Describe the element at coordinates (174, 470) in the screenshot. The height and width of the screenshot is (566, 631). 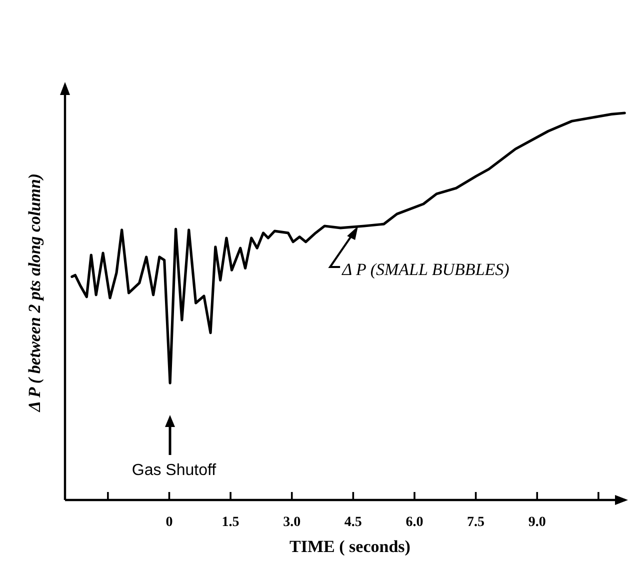
I see `annotation: Gas Shutoff` at that location.